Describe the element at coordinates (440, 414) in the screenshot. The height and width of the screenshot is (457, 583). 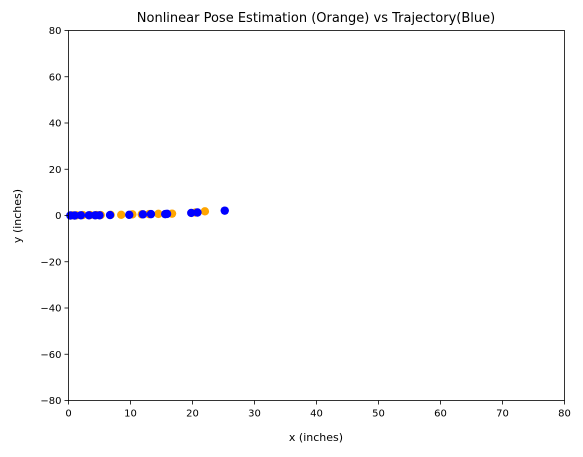
I see `x-tick-label: 60` at that location.